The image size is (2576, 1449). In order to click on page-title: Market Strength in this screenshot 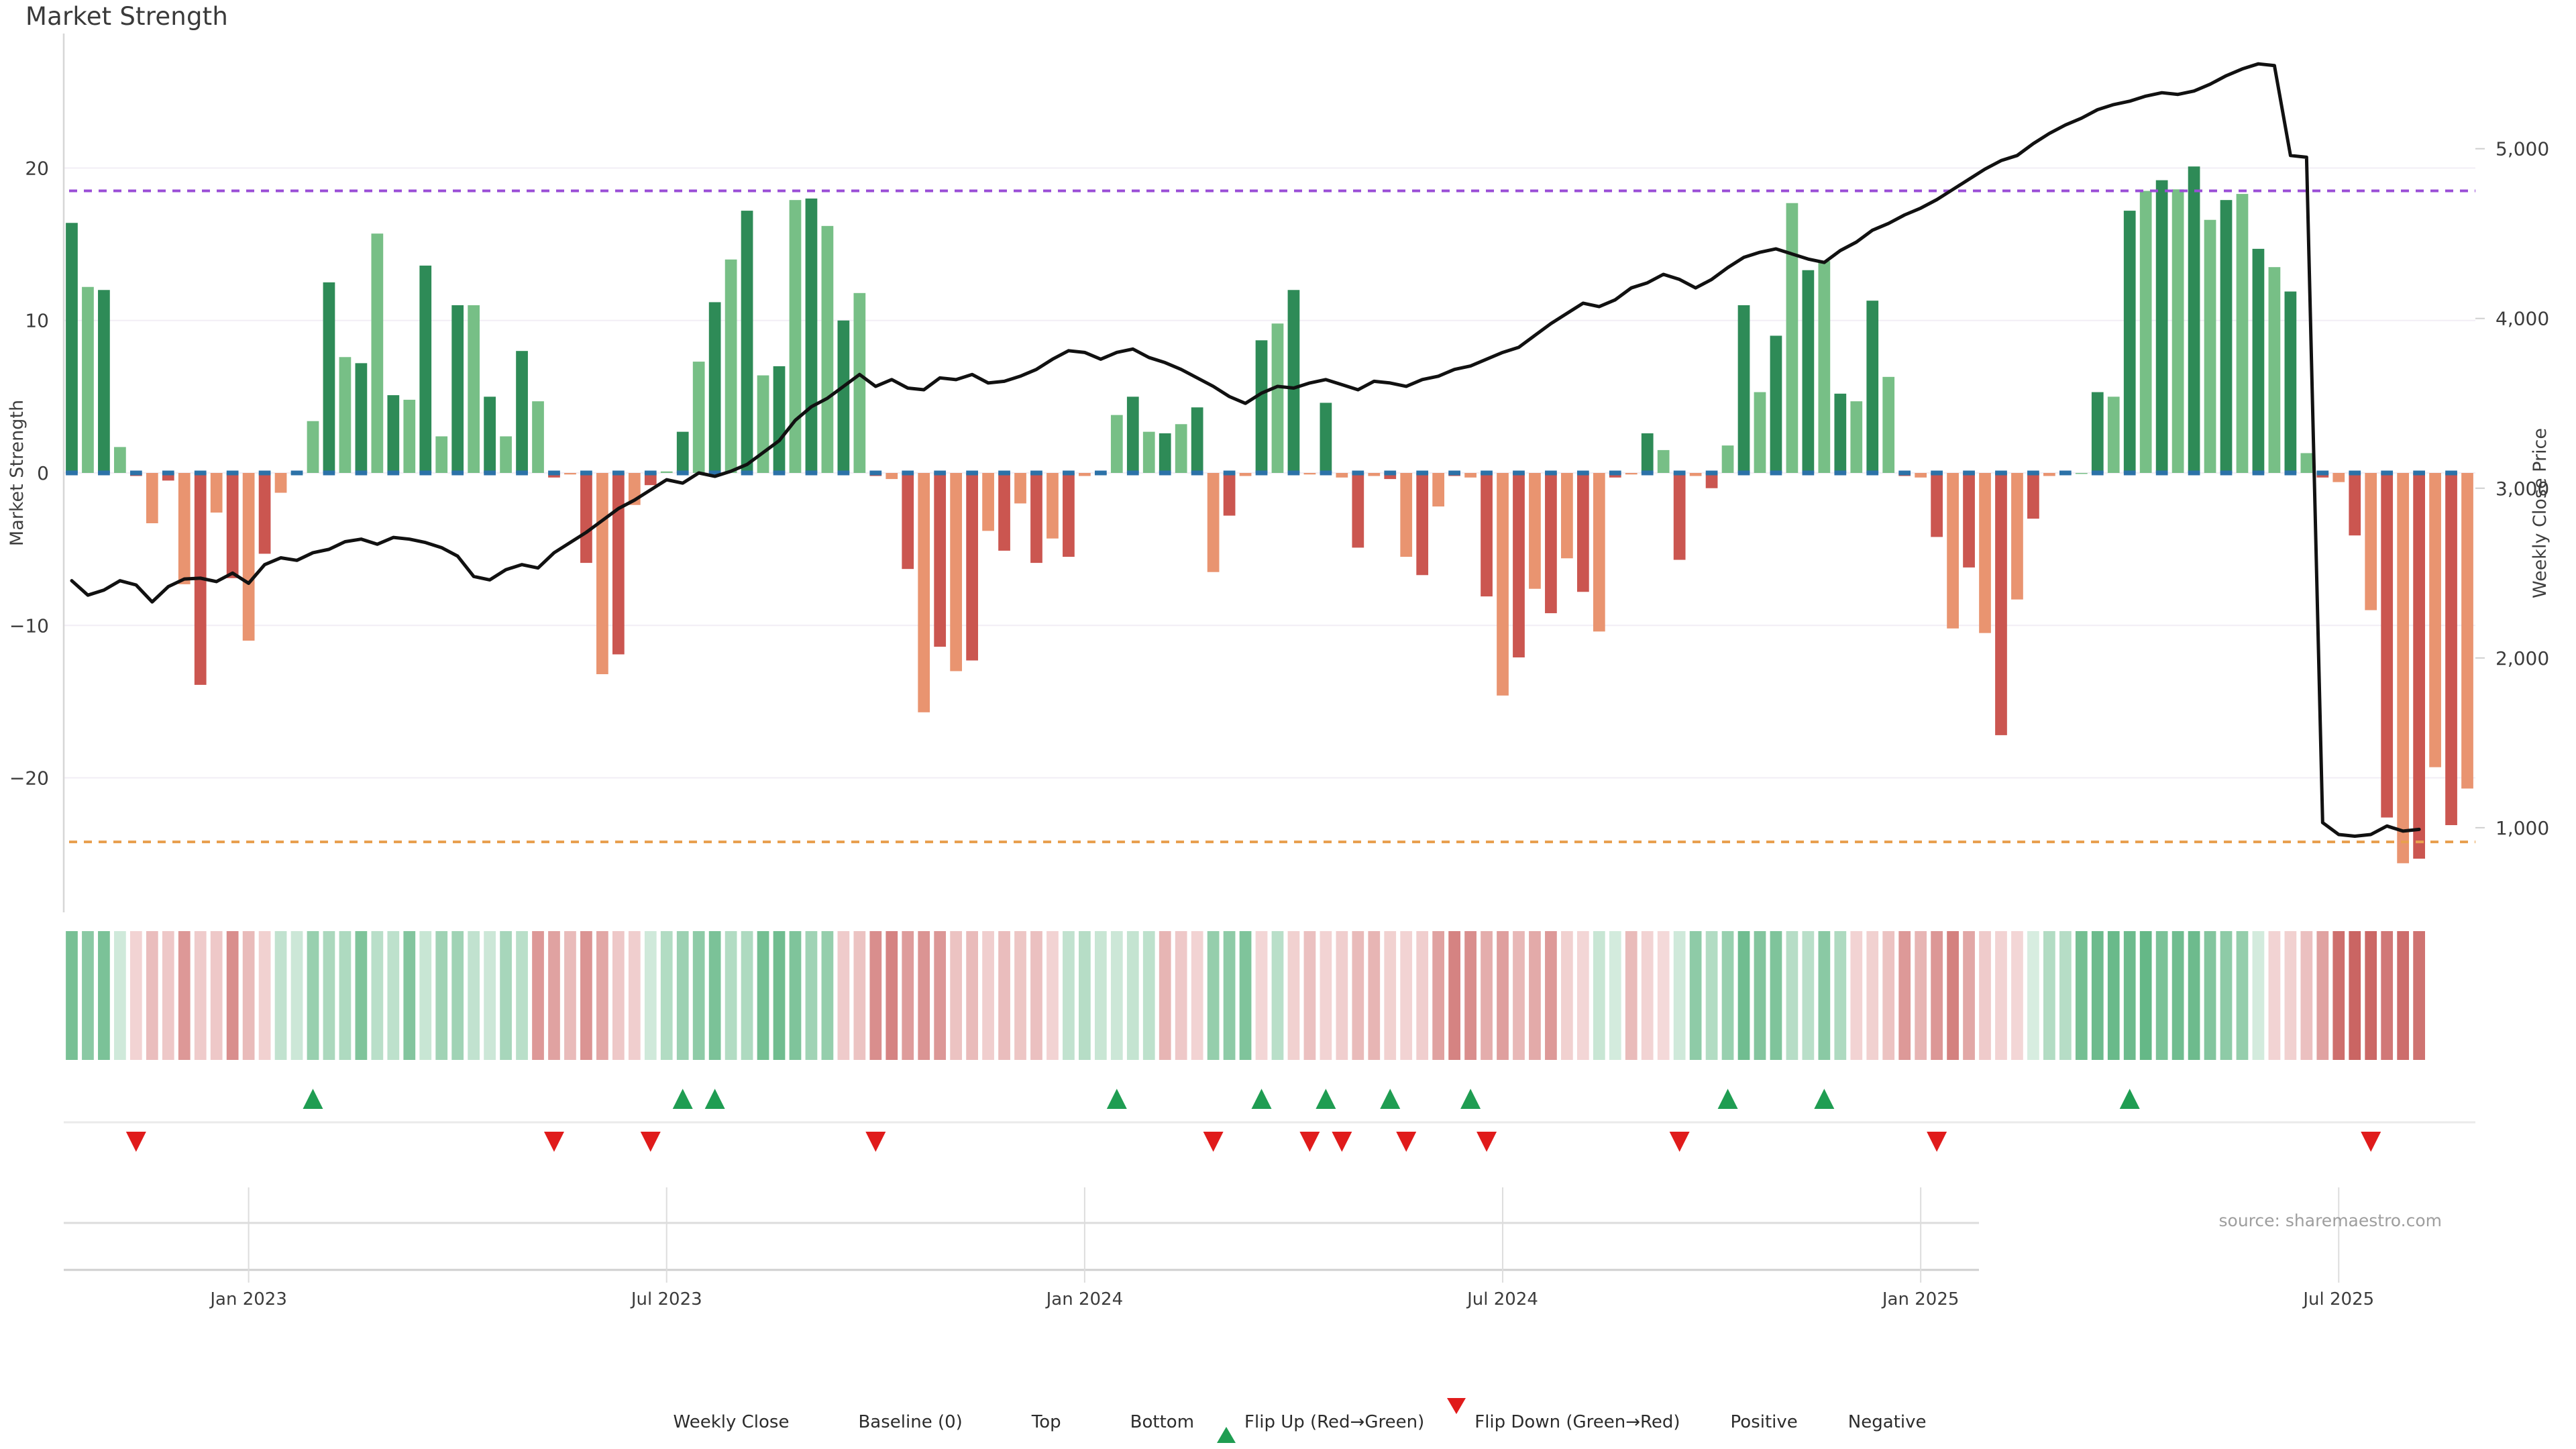, I will do `click(126, 16)`.